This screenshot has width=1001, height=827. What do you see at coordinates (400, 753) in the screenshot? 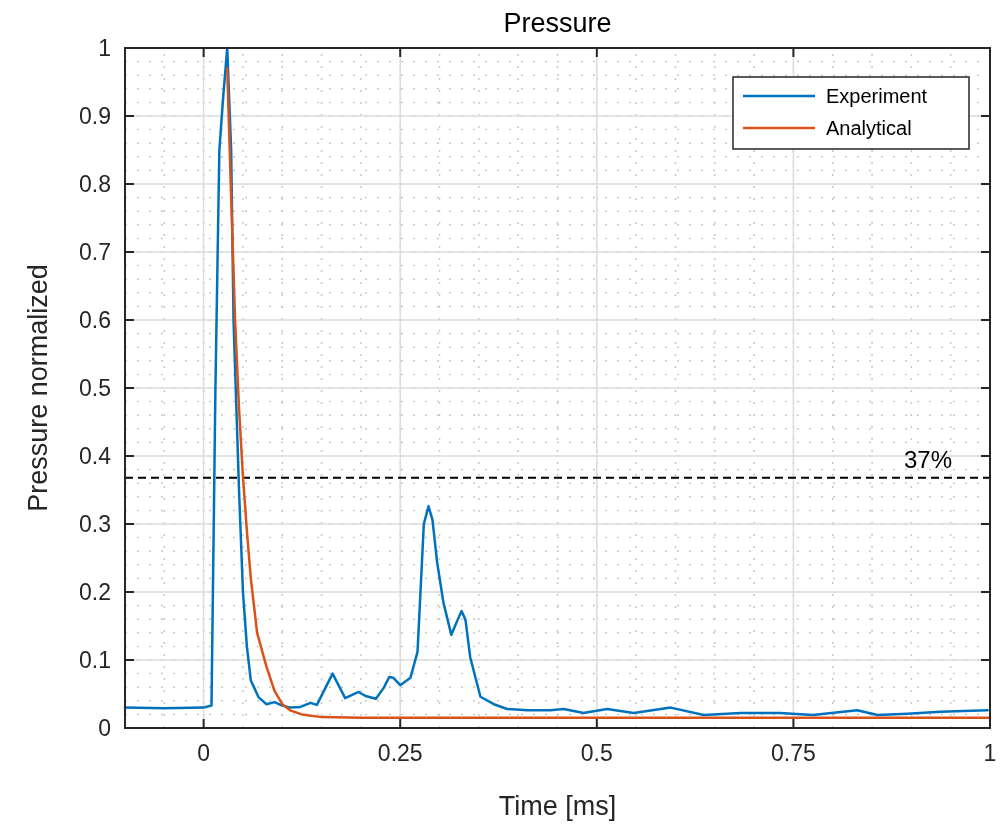
I see `x-tick-label: 0.25` at bounding box center [400, 753].